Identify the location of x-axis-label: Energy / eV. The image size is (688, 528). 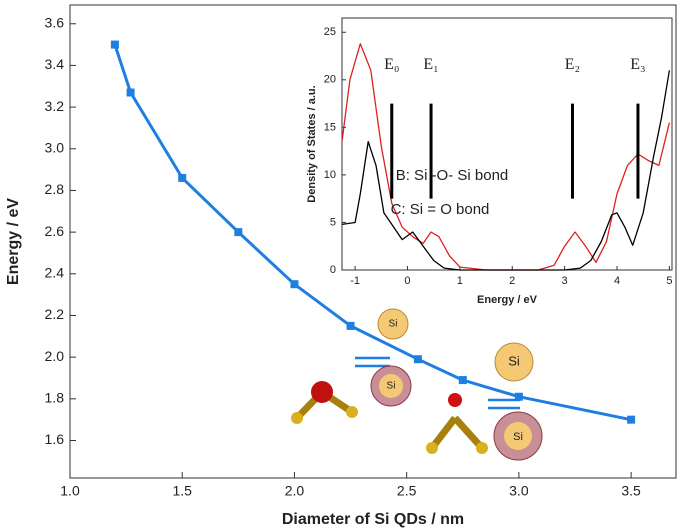
(507, 300).